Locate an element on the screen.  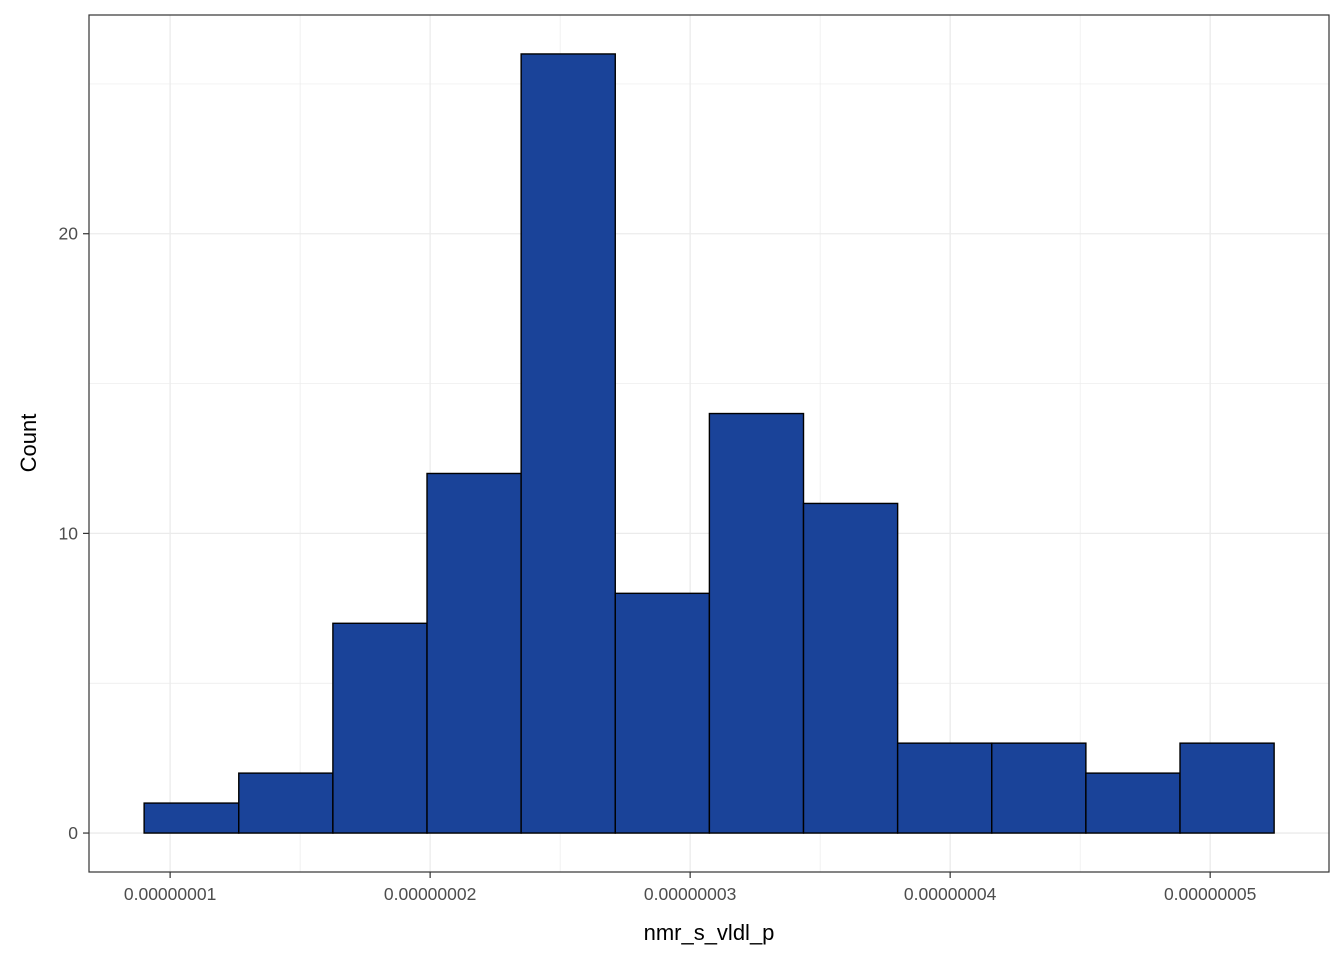
x-axis-title: nmr_s_vldl_p is located at coordinates (709, 932).